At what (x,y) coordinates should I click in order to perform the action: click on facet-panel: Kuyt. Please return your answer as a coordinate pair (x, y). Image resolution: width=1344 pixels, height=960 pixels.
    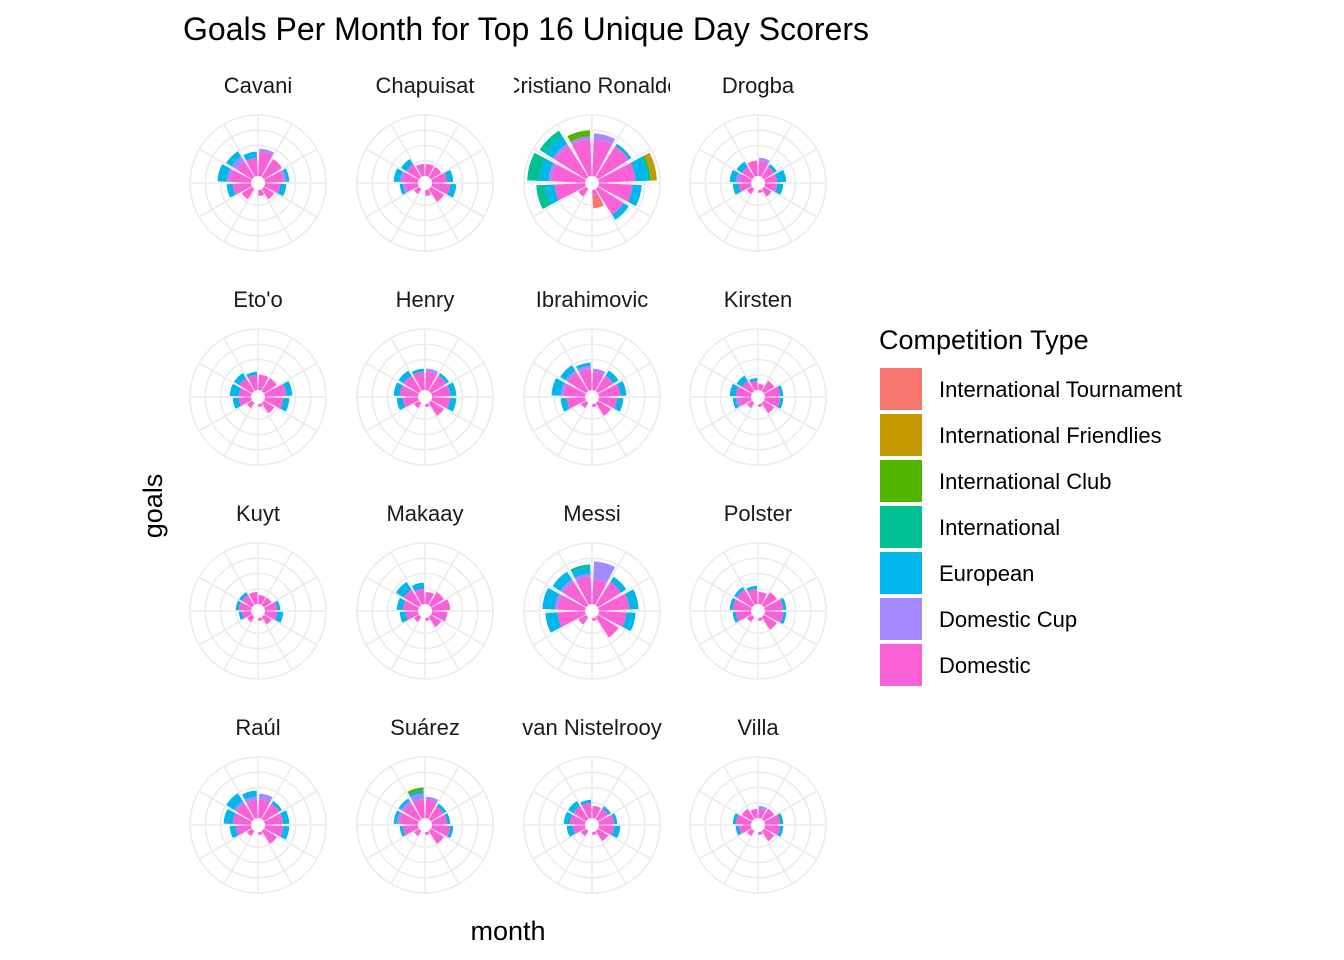
    Looking at the image, I should click on (258, 590).